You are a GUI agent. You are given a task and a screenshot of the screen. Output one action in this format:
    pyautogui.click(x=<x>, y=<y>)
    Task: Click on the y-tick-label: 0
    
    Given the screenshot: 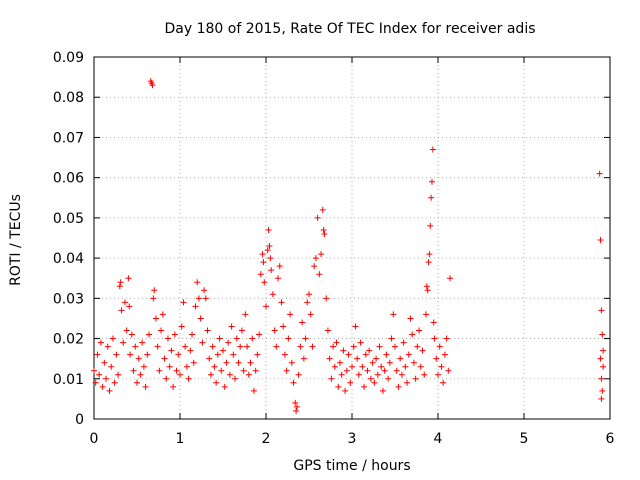 What is the action you would take?
    pyautogui.click(x=79, y=420)
    